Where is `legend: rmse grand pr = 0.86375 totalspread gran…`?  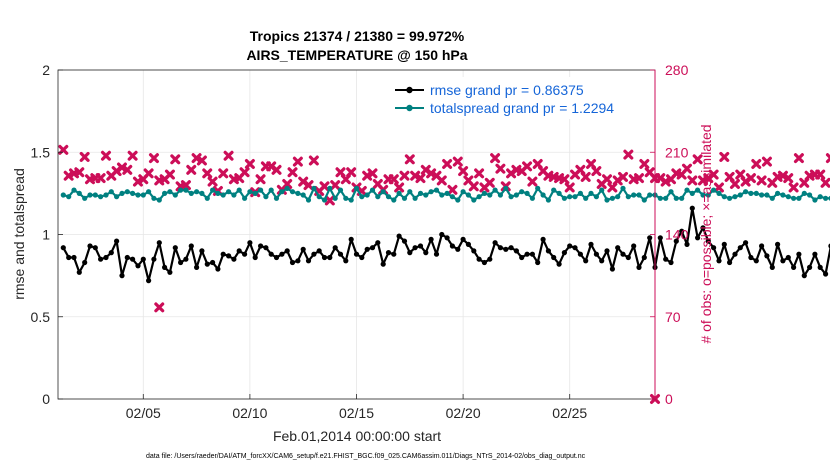
legend: rmse grand pr = 0.86375 totalspread gran… is located at coordinates (521, 98).